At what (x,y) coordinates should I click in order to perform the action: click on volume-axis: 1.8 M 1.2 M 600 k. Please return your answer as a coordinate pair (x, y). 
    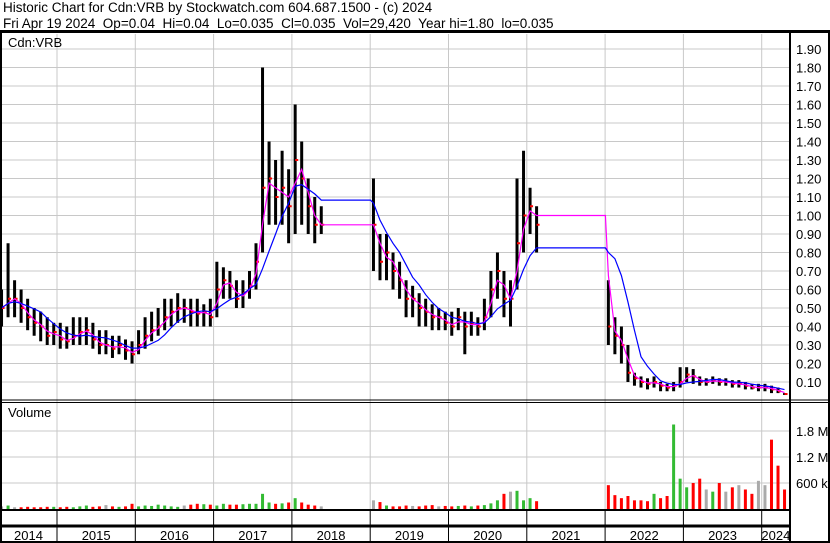
    Looking at the image, I should click on (812, 457).